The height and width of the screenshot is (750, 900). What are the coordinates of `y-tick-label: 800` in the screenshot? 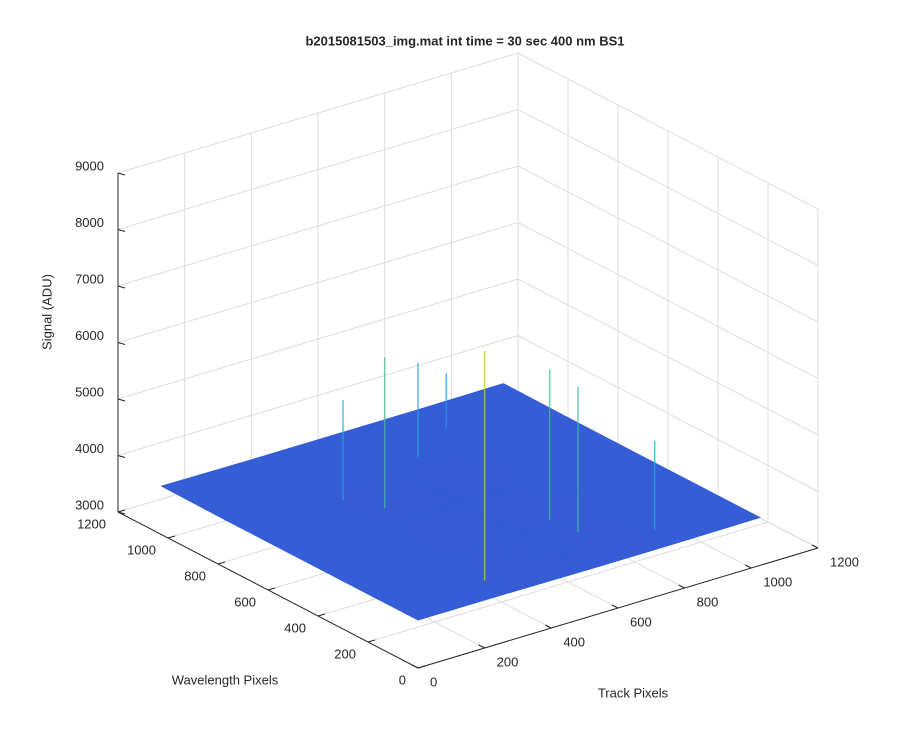 It's located at (708, 601).